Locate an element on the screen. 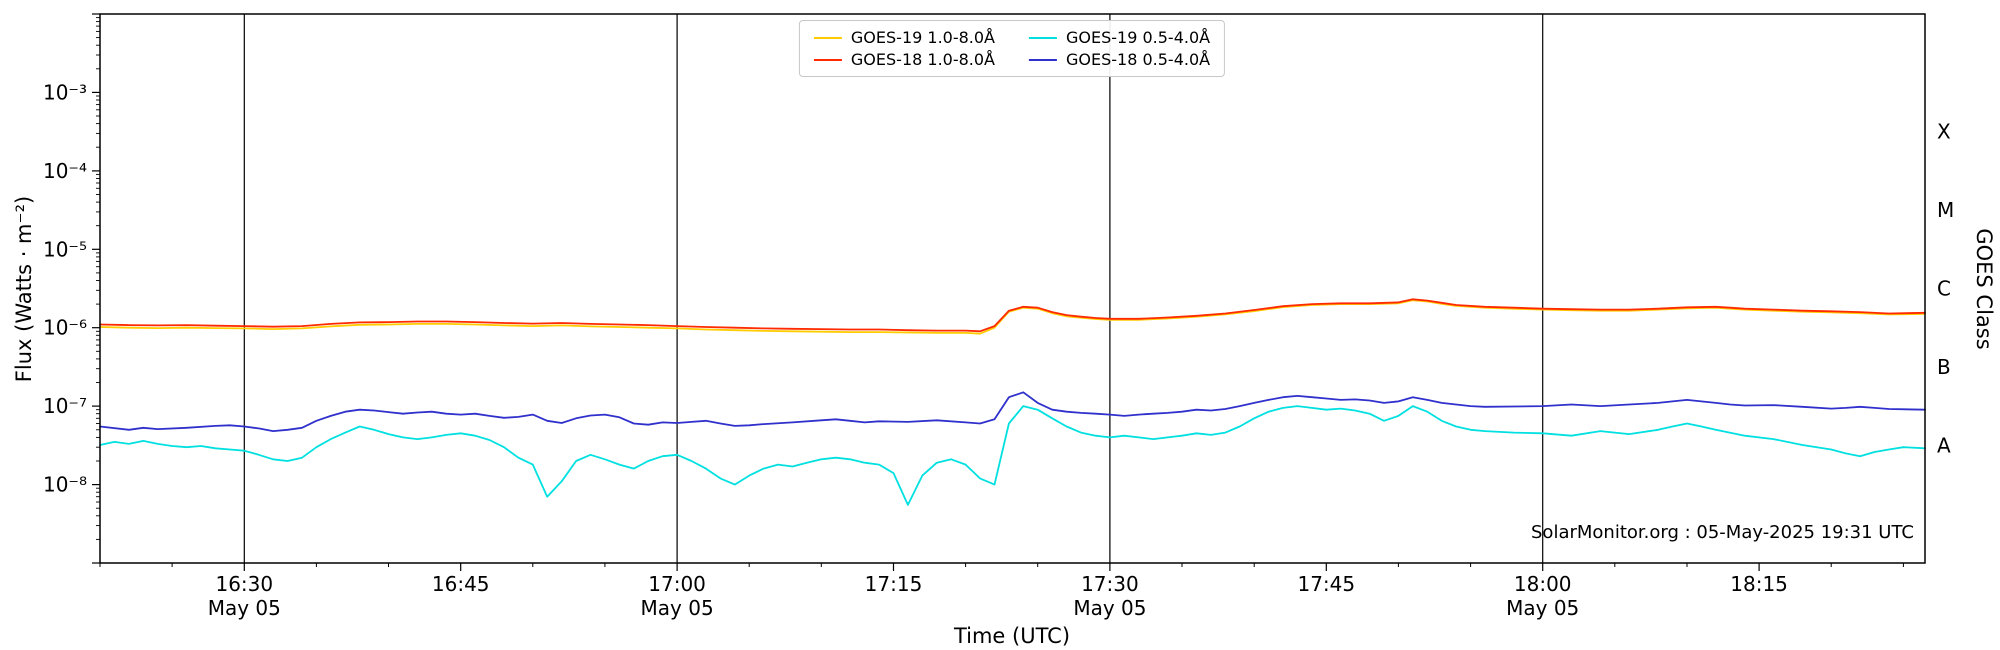  goes-class-M: M is located at coordinates (1945, 210).